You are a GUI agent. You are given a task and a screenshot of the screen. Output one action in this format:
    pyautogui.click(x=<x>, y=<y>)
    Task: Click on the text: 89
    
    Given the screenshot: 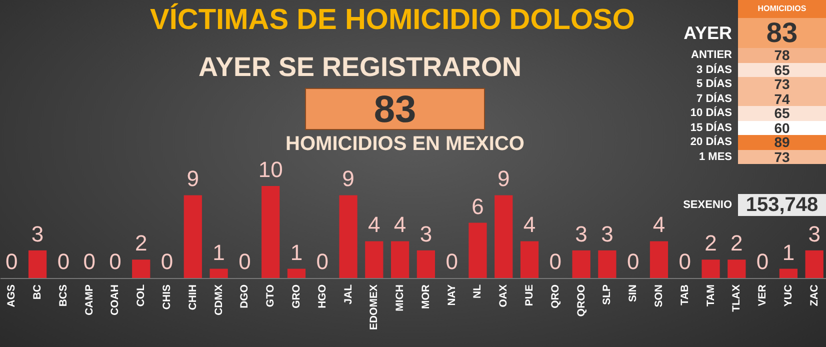 What is the action you would take?
    pyautogui.click(x=782, y=142)
    